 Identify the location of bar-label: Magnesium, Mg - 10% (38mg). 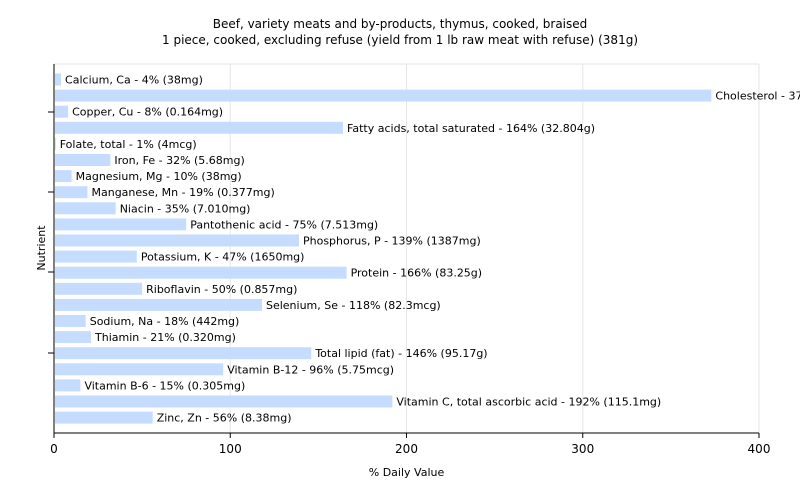
(159, 176).